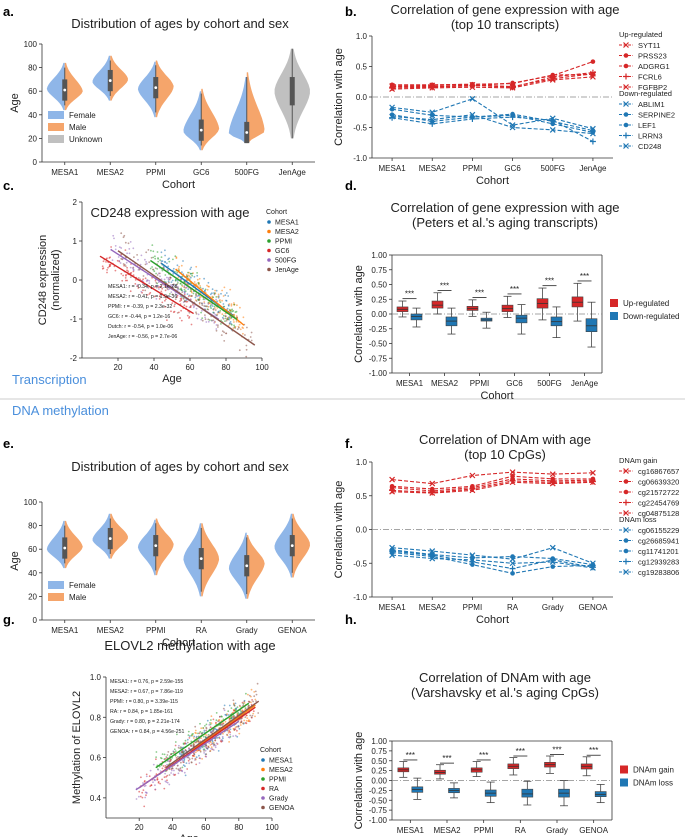 This screenshot has width=685, height=837. What do you see at coordinates (32, 91) in the screenshot?
I see `y-tick-label: 60` at bounding box center [32, 91].